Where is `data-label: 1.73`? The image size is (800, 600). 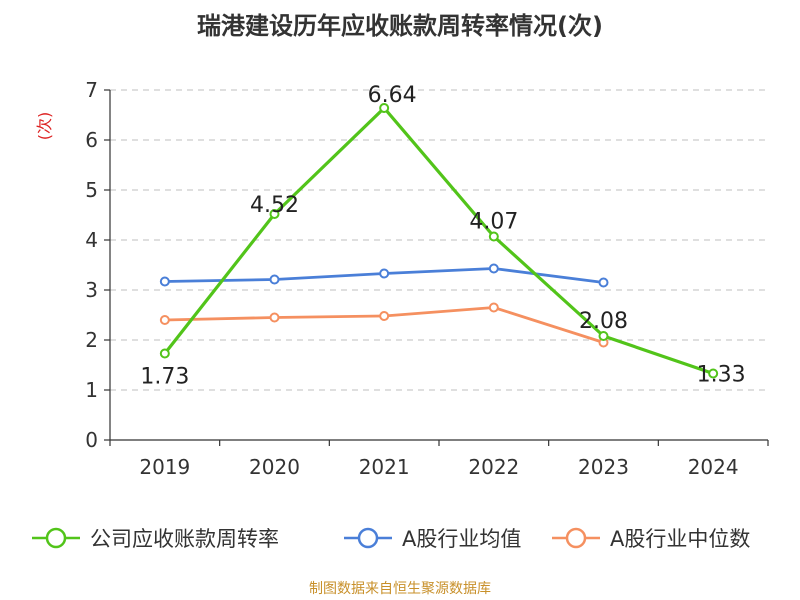 data-label: 1.73 is located at coordinates (164, 377).